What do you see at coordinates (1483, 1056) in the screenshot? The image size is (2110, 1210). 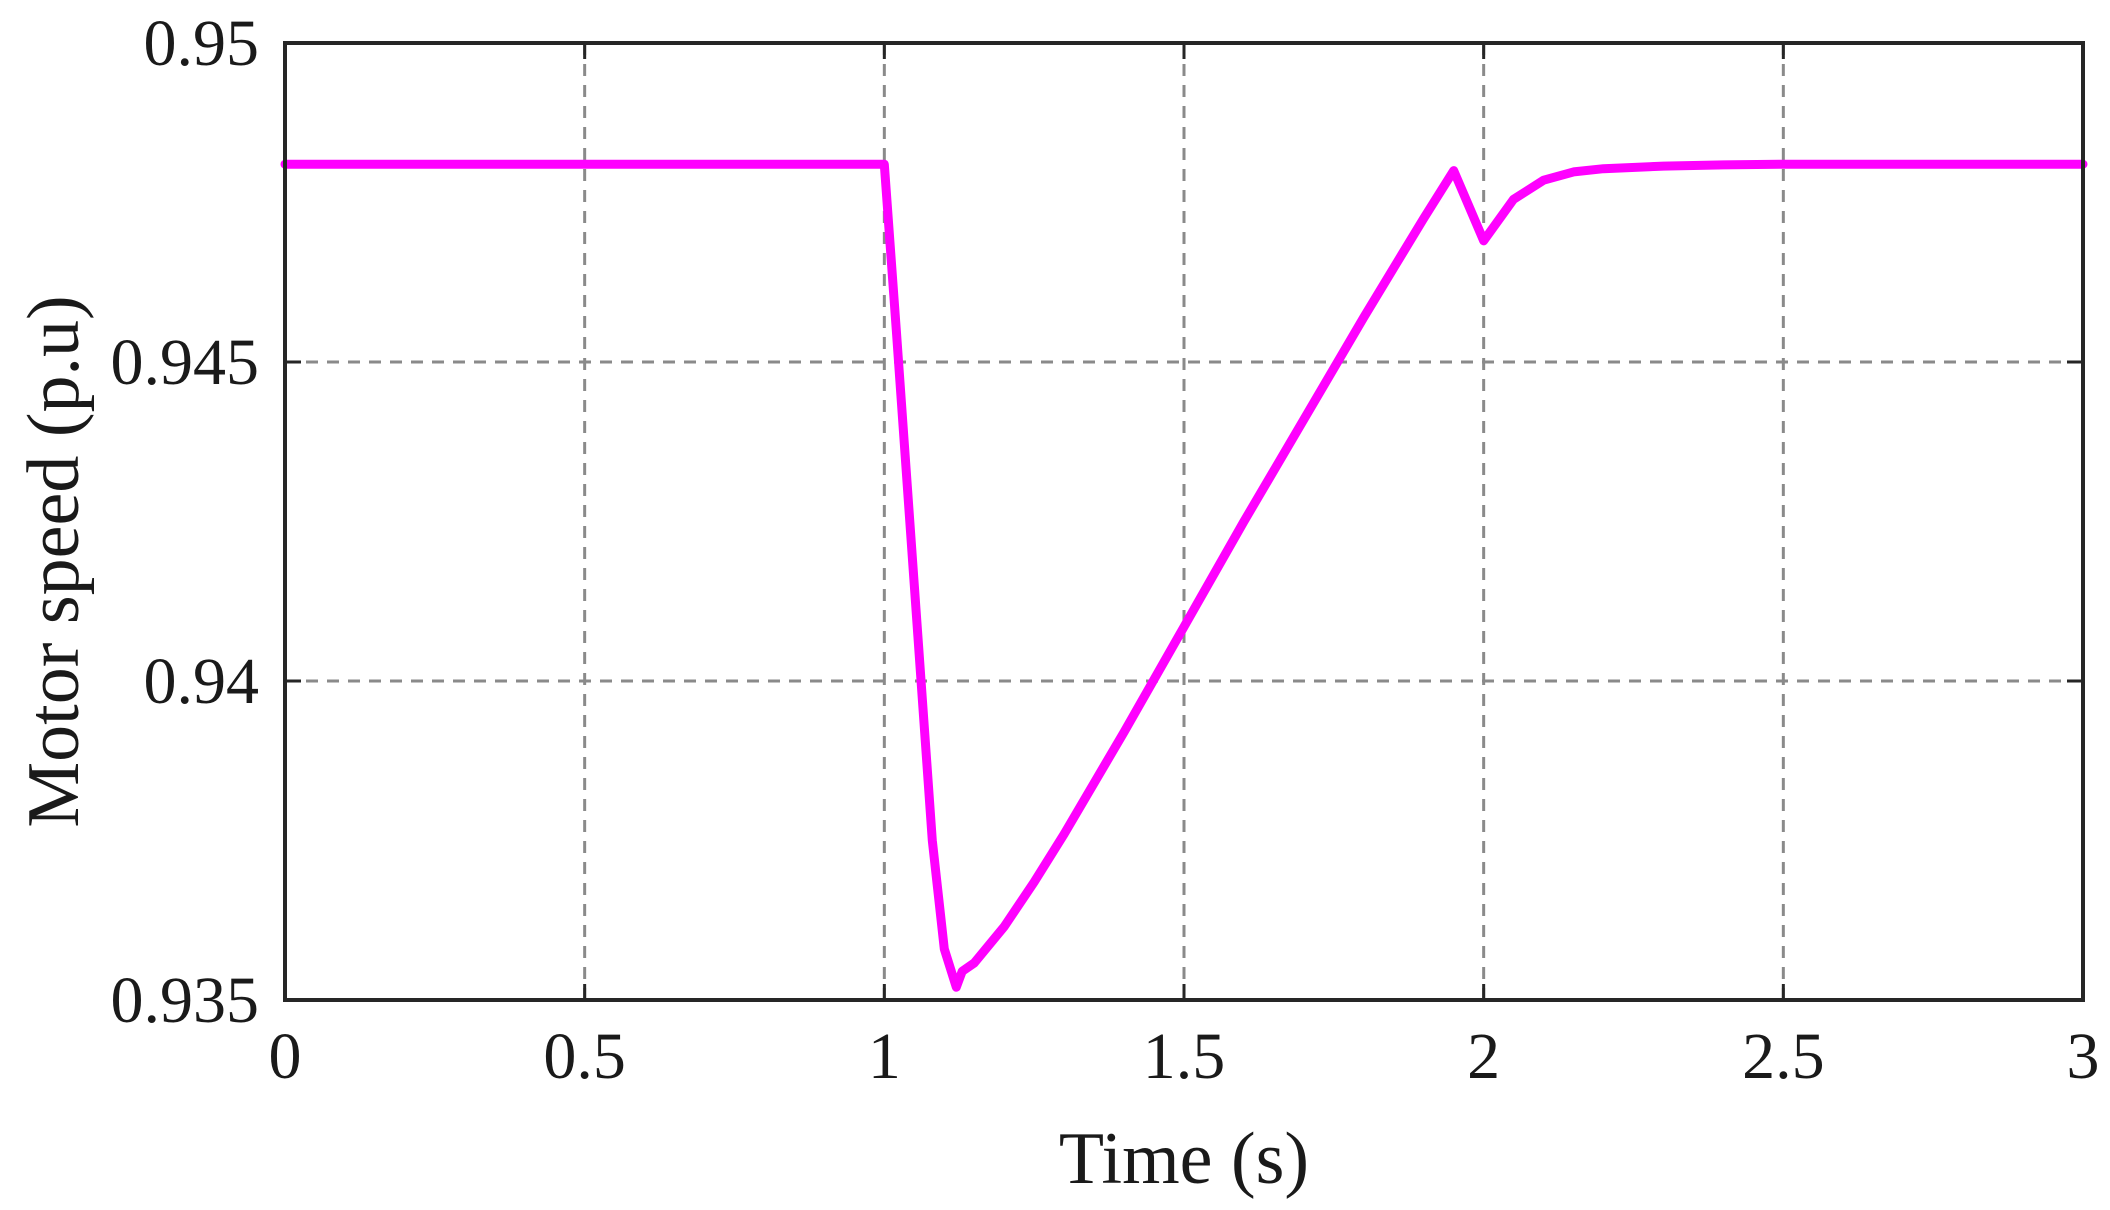 I see `x-tick-label: 2` at bounding box center [1483, 1056].